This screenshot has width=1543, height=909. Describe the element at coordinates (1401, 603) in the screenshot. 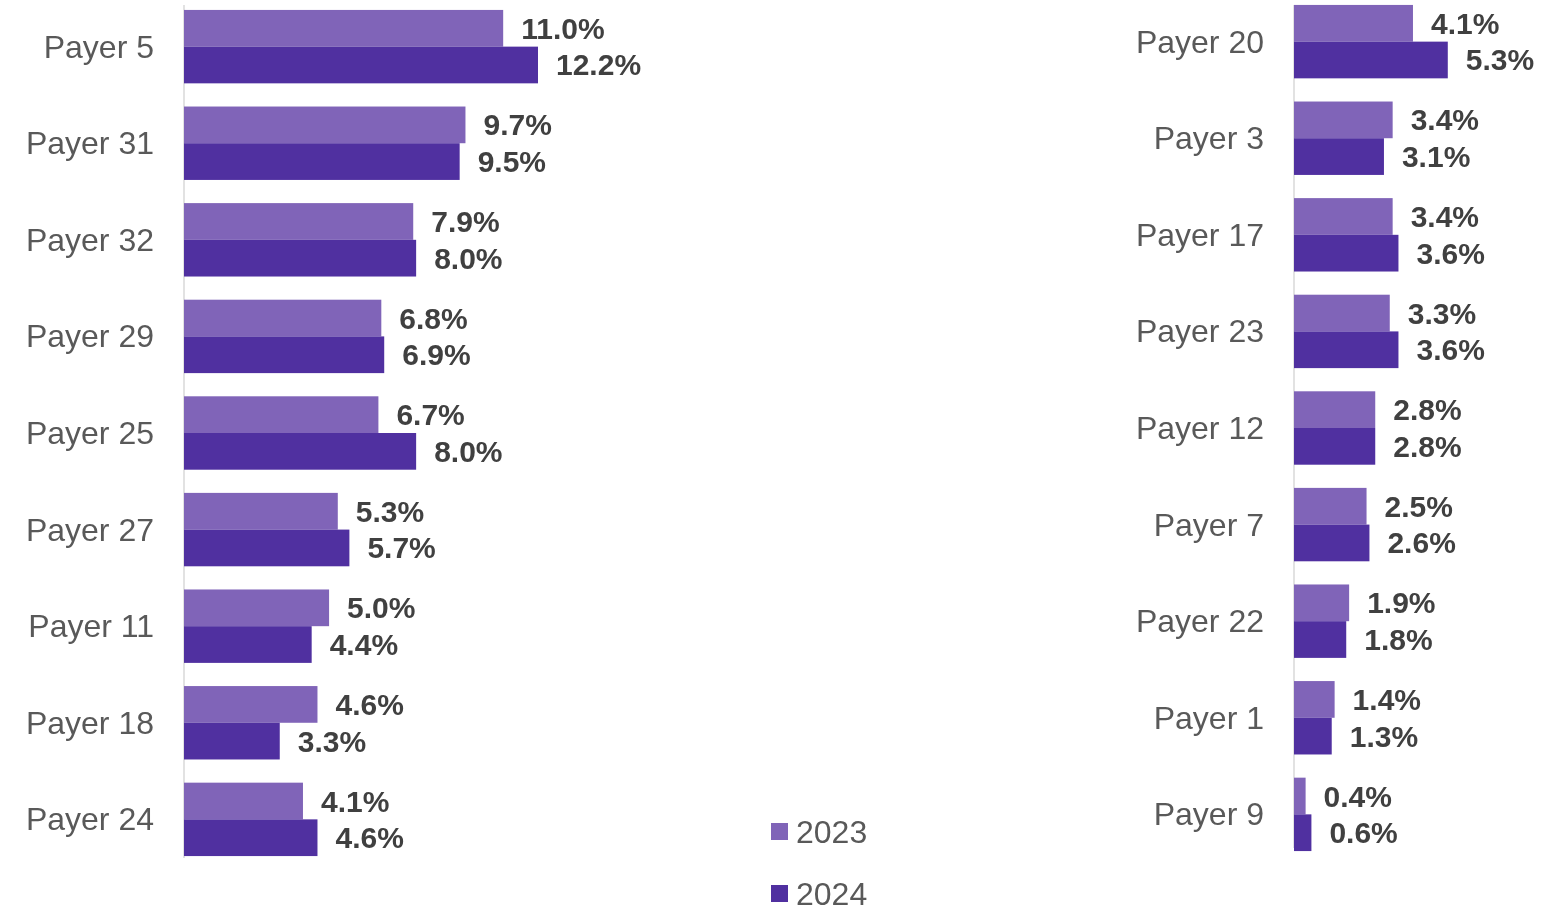

I see `data-label: 1.9%` at that location.